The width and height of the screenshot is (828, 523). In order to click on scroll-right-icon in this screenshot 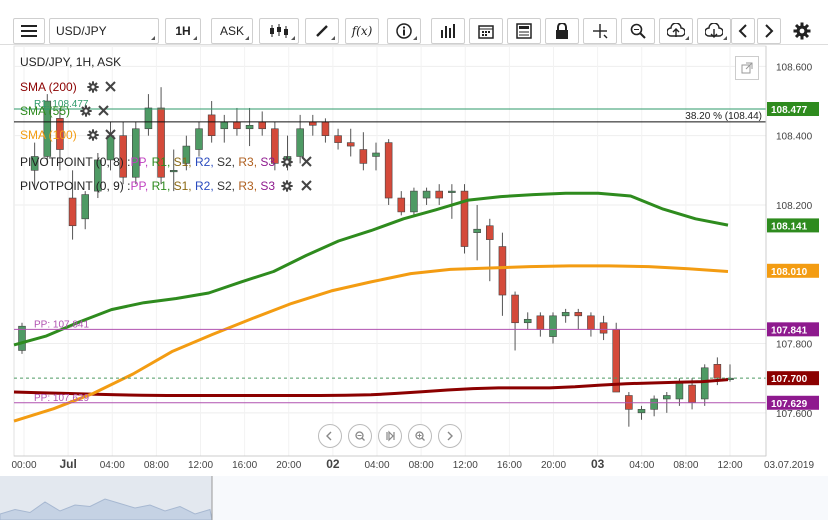, I will do `click(450, 436)`.